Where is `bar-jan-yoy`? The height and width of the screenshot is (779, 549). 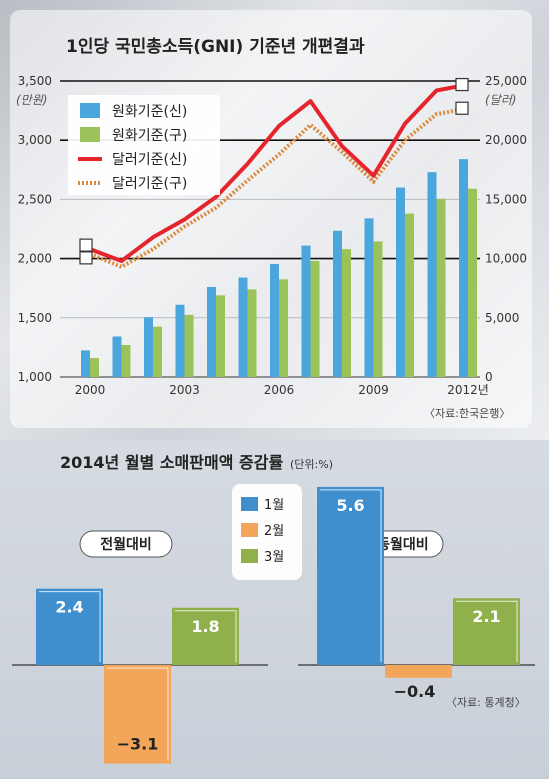
bar-jan-yoy is located at coordinates (350, 575).